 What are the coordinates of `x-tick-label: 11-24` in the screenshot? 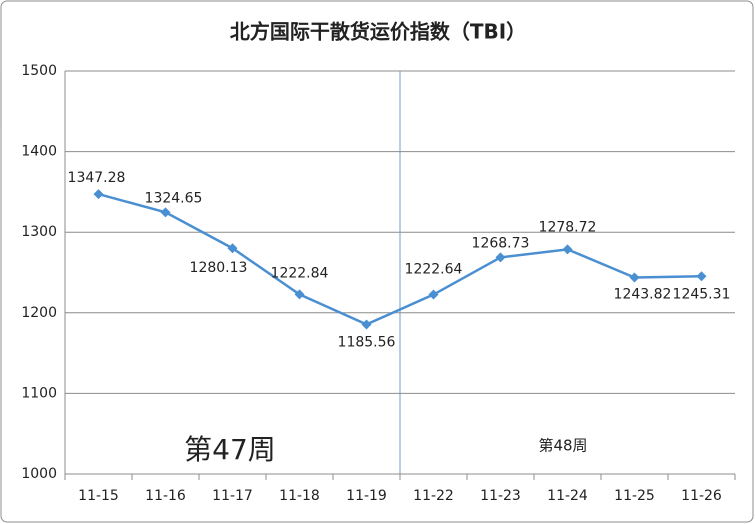 It's located at (567, 496).